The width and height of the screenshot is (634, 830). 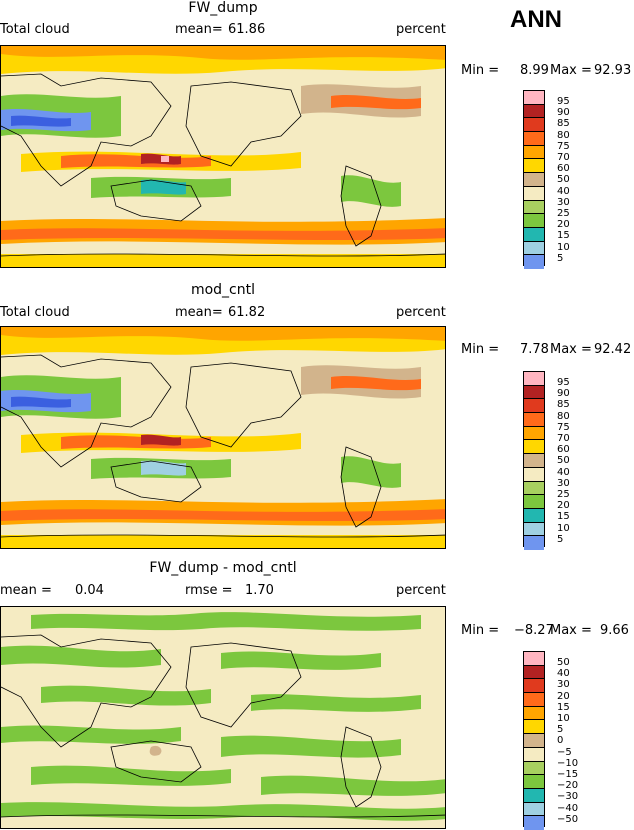 What do you see at coordinates (571, 70) in the screenshot?
I see `panel1-max-label: Max =` at bounding box center [571, 70].